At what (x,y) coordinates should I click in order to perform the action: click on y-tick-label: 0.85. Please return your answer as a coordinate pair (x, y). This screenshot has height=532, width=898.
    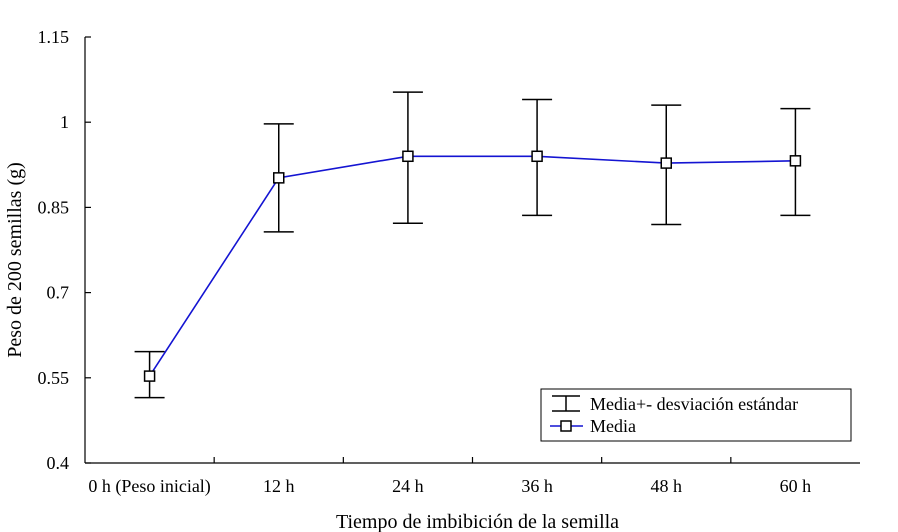
    Looking at the image, I should click on (54, 207).